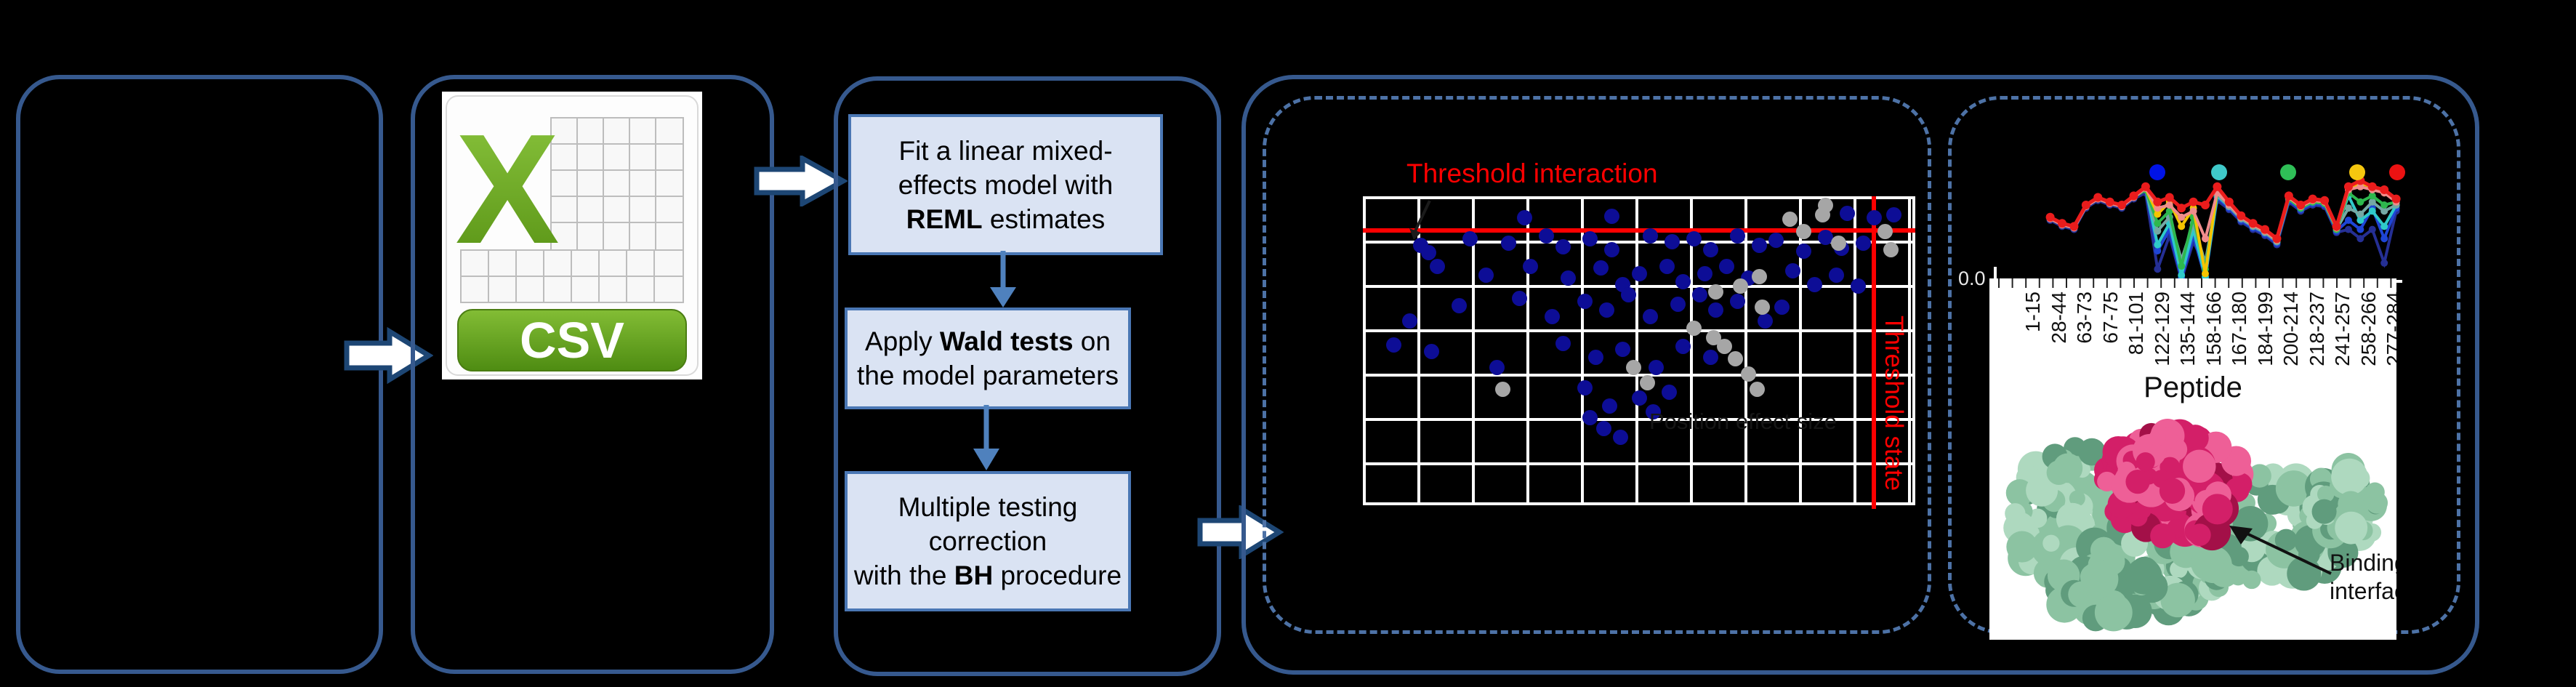 The height and width of the screenshot is (687, 2576). I want to click on peptide-label: 200-214, so click(2290, 329).